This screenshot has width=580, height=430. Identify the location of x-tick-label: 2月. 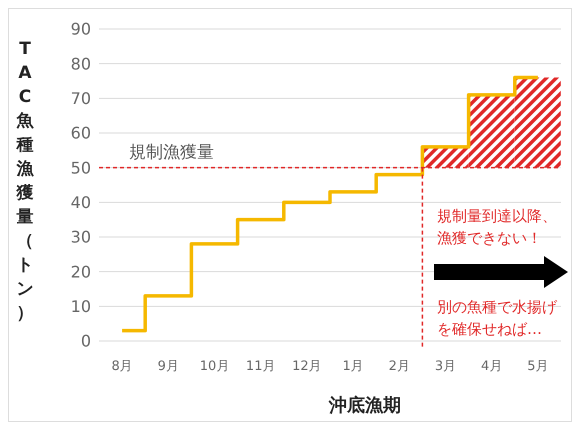
(399, 366).